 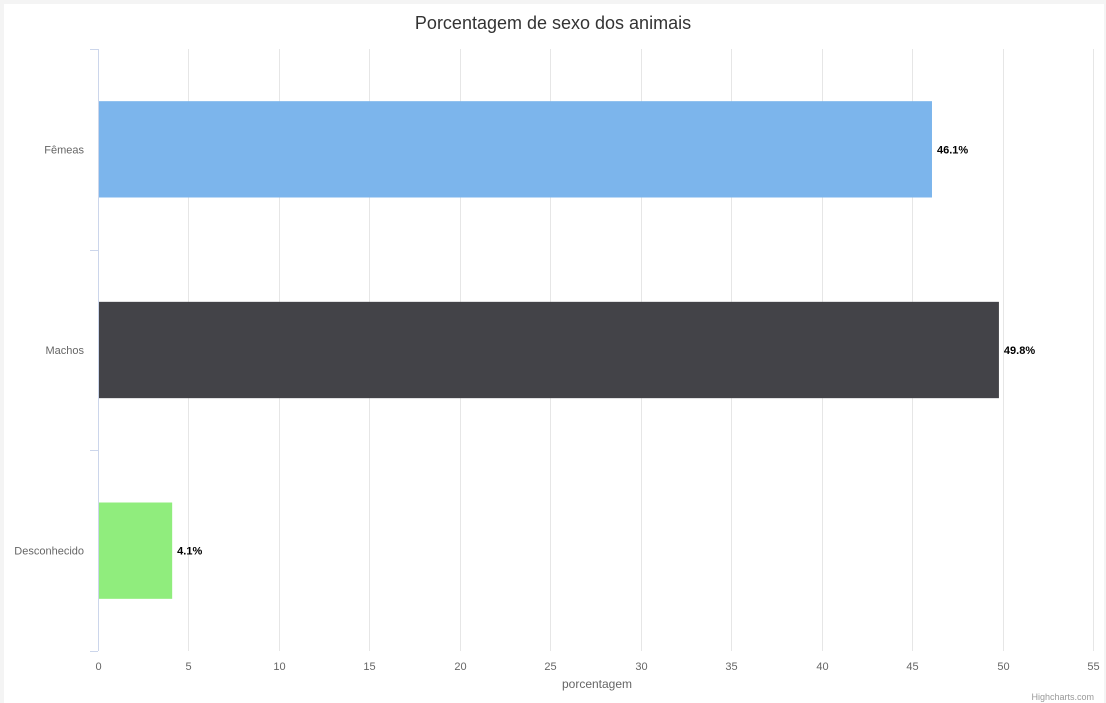 I want to click on x-tick-label: 40, so click(x=822, y=667).